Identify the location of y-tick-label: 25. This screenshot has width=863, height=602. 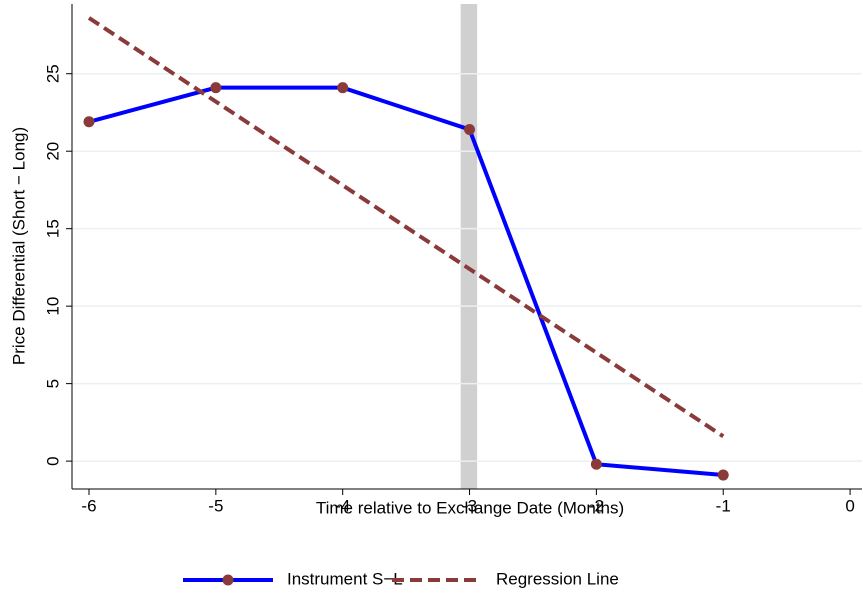
(52, 73).